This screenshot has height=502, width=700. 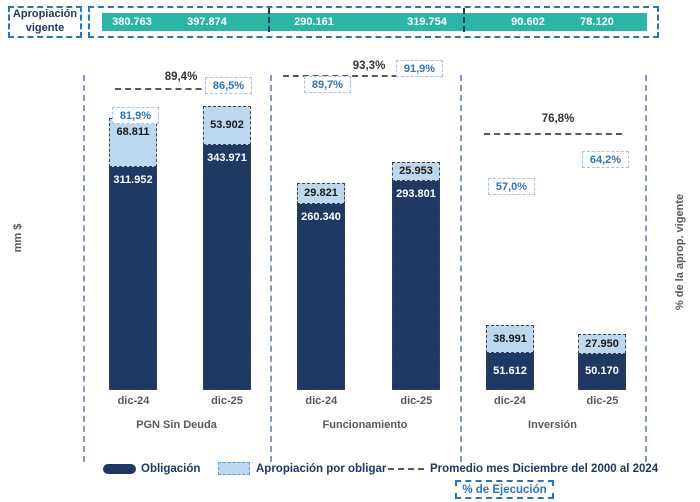 I want to click on obligacion-value-label: 343.971, so click(x=227, y=158).